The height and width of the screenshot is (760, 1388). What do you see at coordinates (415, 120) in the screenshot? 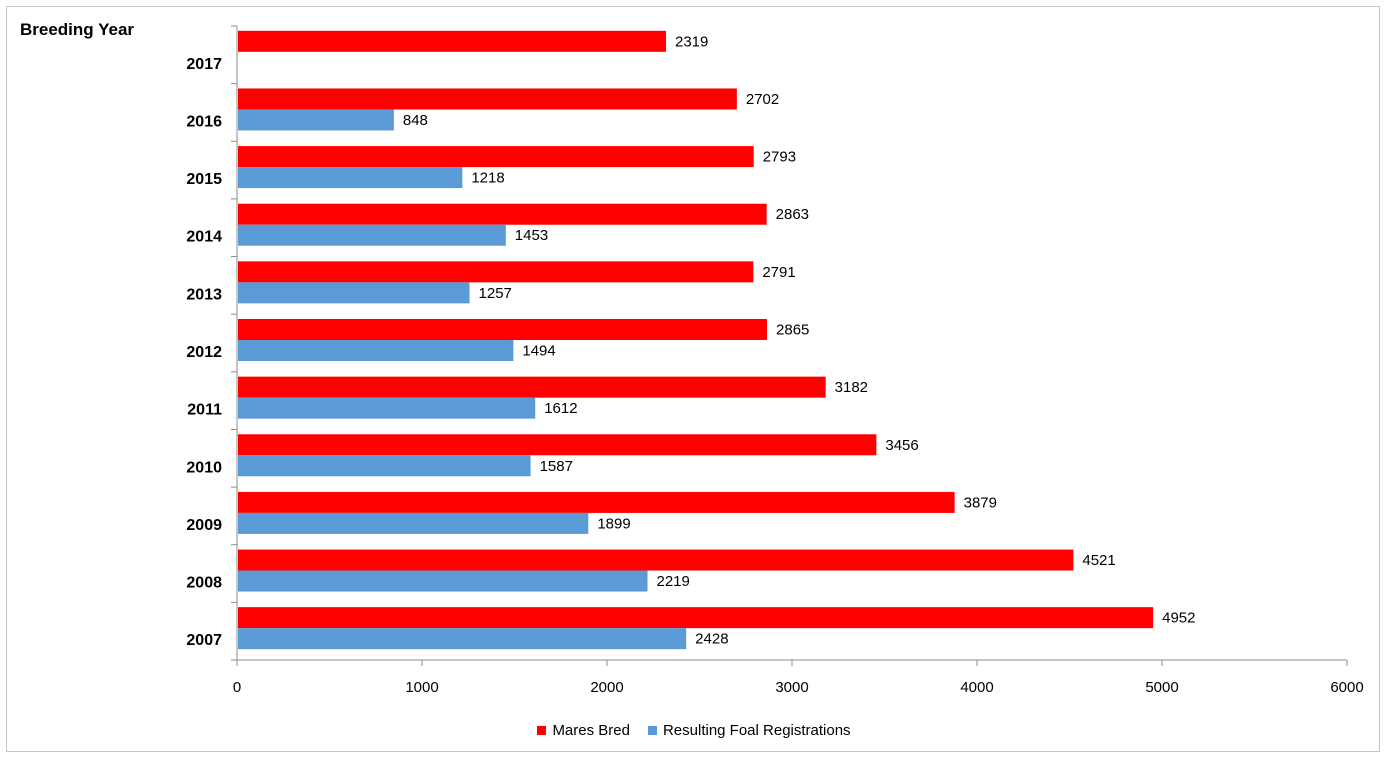
I see `data-label: 848` at bounding box center [415, 120].